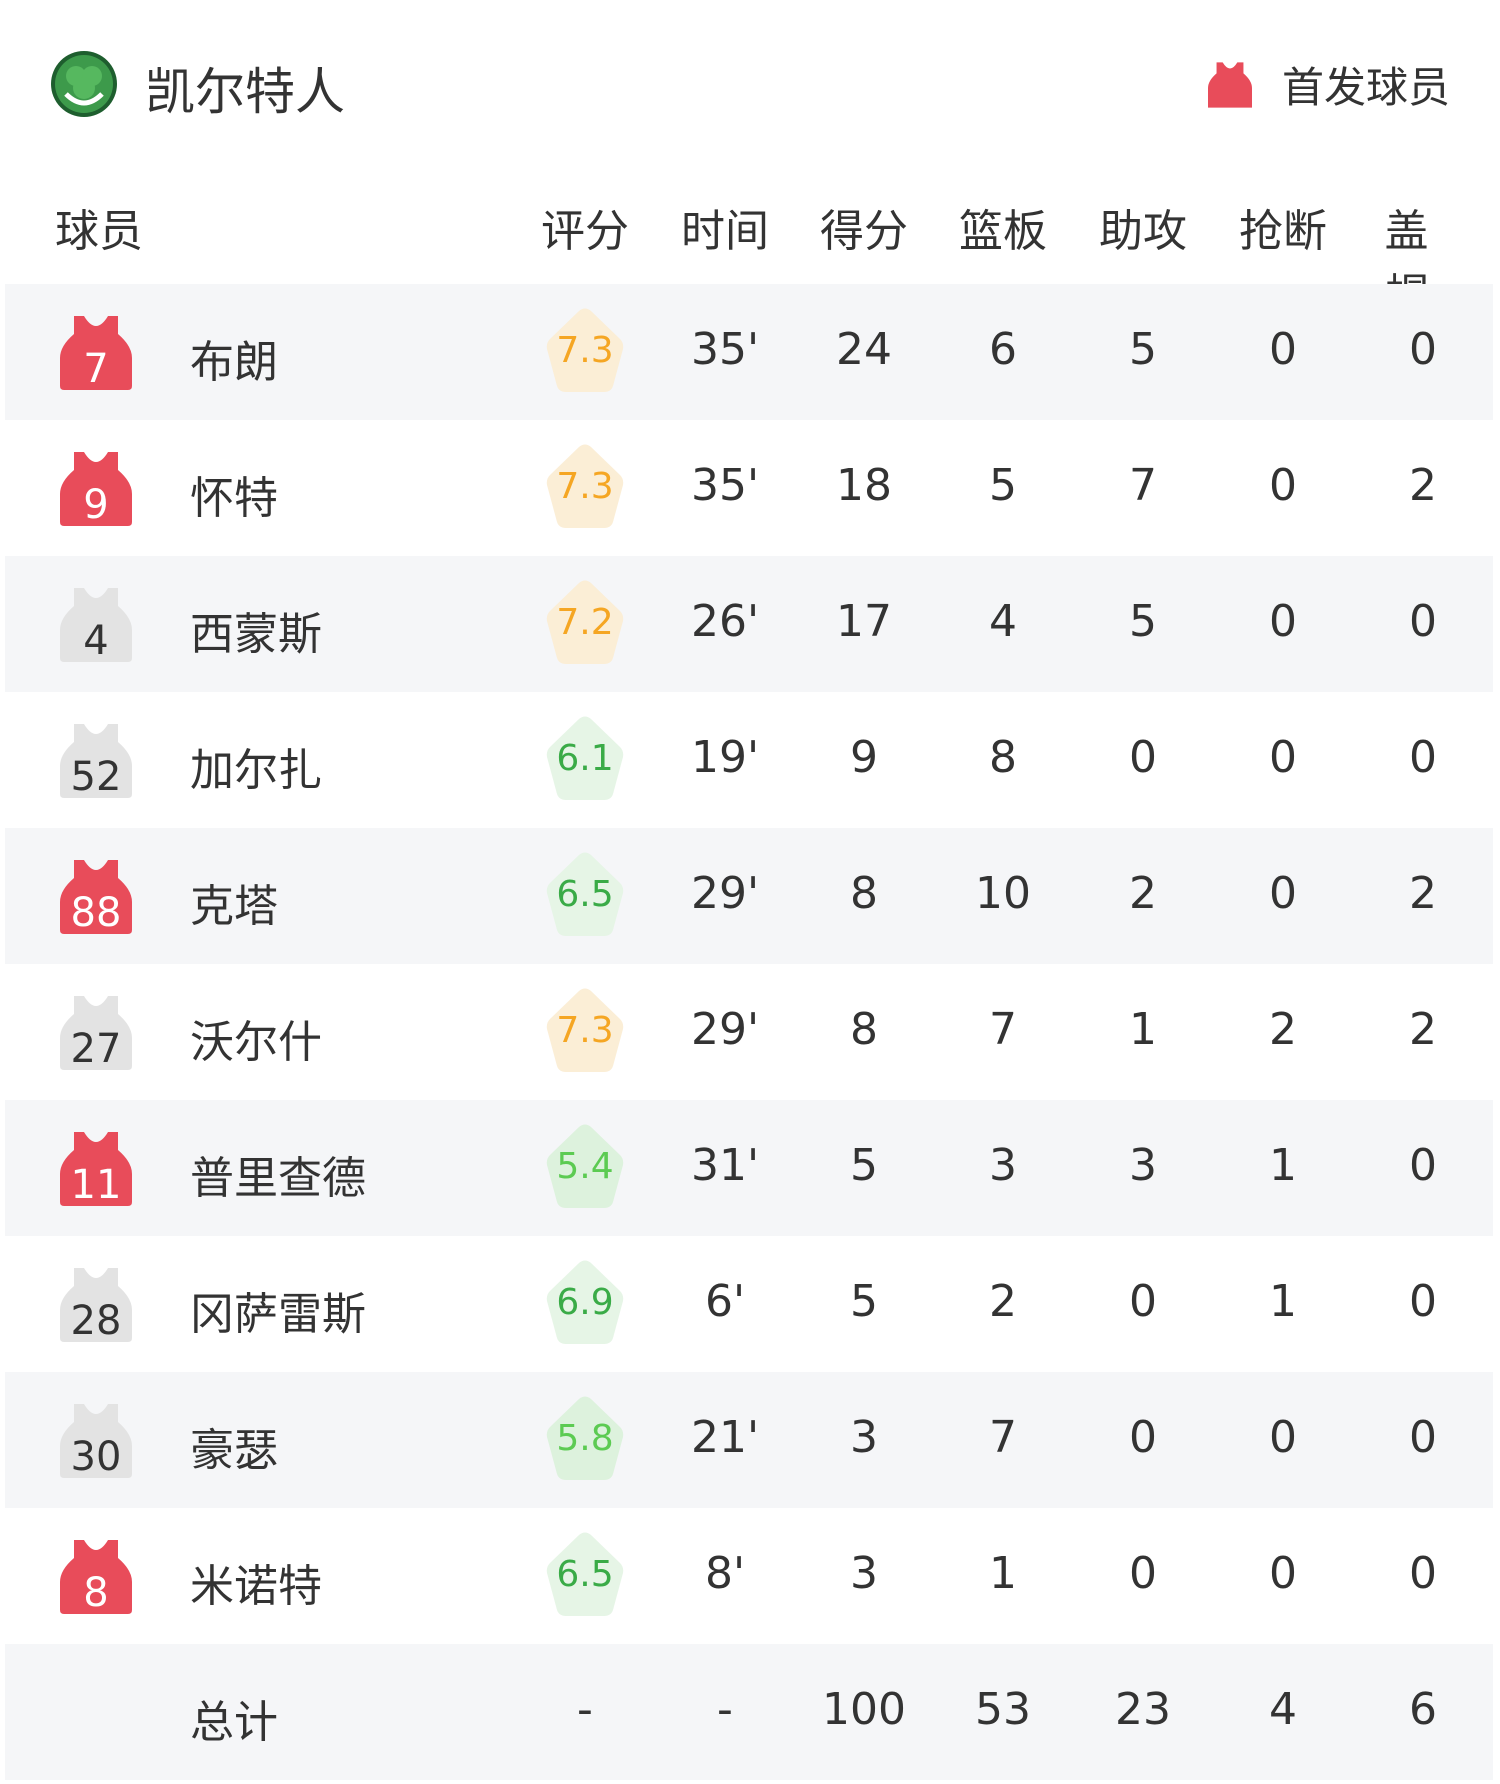  Describe the element at coordinates (1283, 231) in the screenshot. I see `column-header-steals: 抢断` at that location.